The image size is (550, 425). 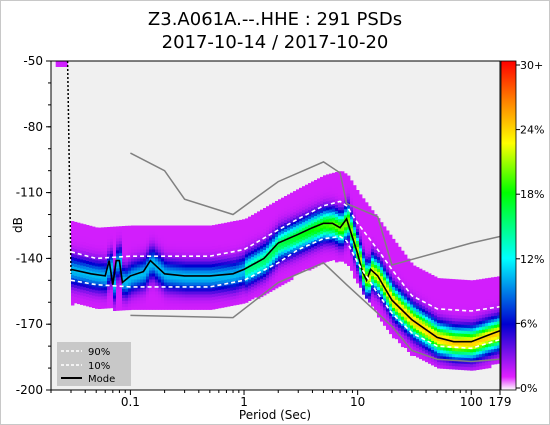 I want to click on colorbar-tick-label: 6%, so click(x=528, y=323).